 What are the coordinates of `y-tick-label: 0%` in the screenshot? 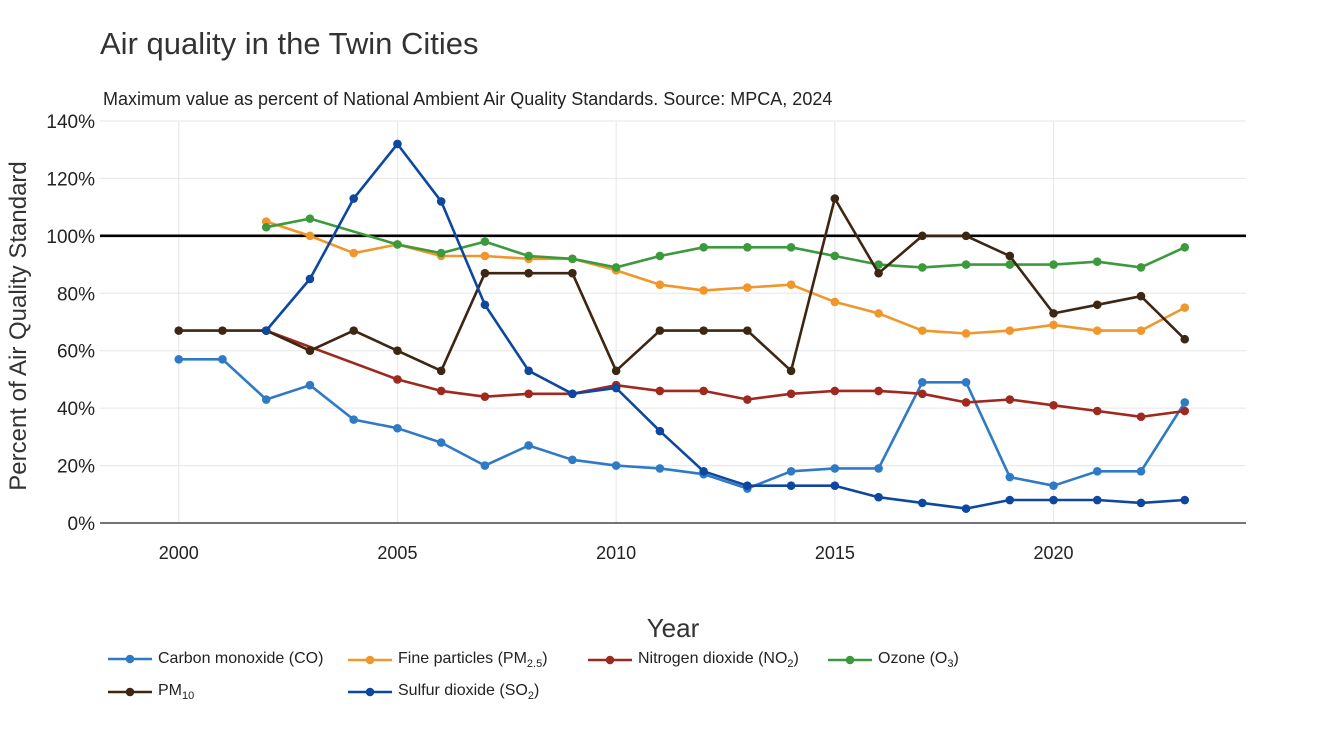 It's located at (82, 524).